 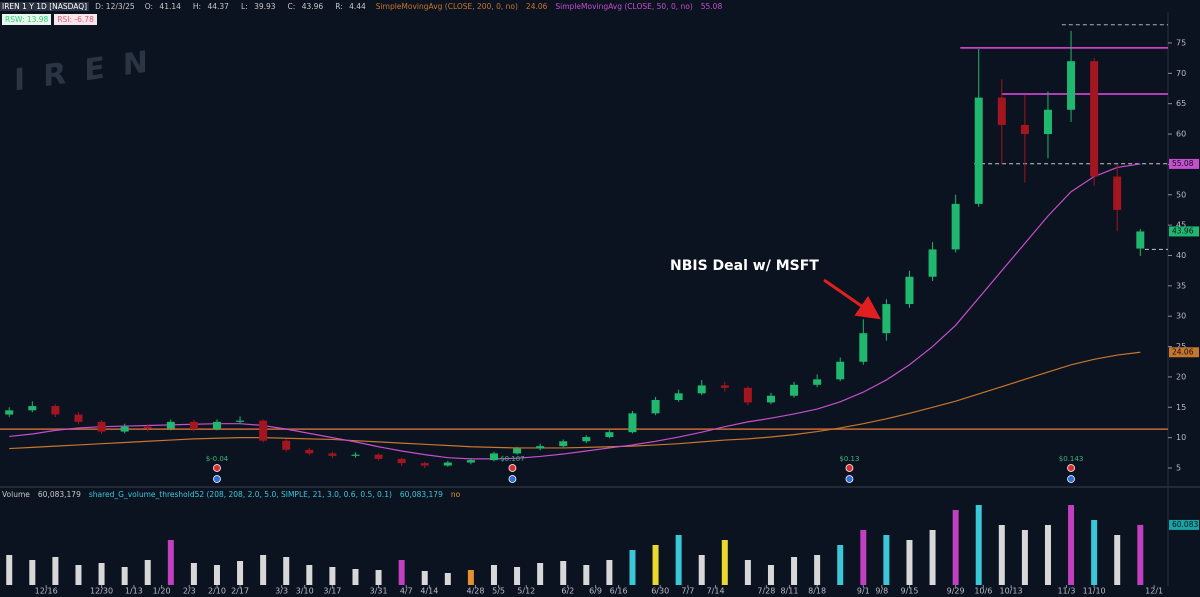 I want to click on x-tick-label: 6/30, so click(x=660, y=591).